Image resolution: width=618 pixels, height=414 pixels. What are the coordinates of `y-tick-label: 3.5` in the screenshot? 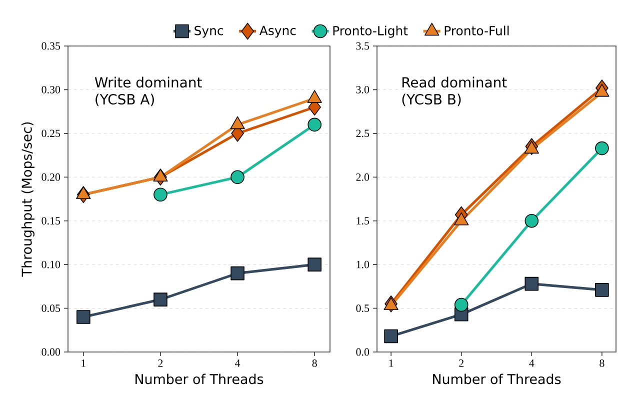 It's located at (363, 46).